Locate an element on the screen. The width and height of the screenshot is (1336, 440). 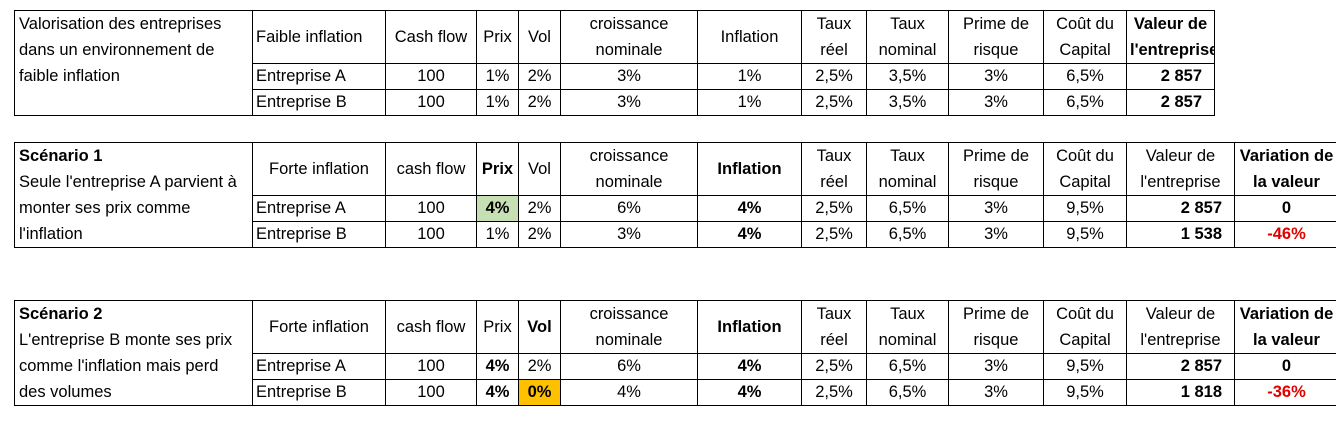
table1-row-label: Entreprise B is located at coordinates (319, 102).